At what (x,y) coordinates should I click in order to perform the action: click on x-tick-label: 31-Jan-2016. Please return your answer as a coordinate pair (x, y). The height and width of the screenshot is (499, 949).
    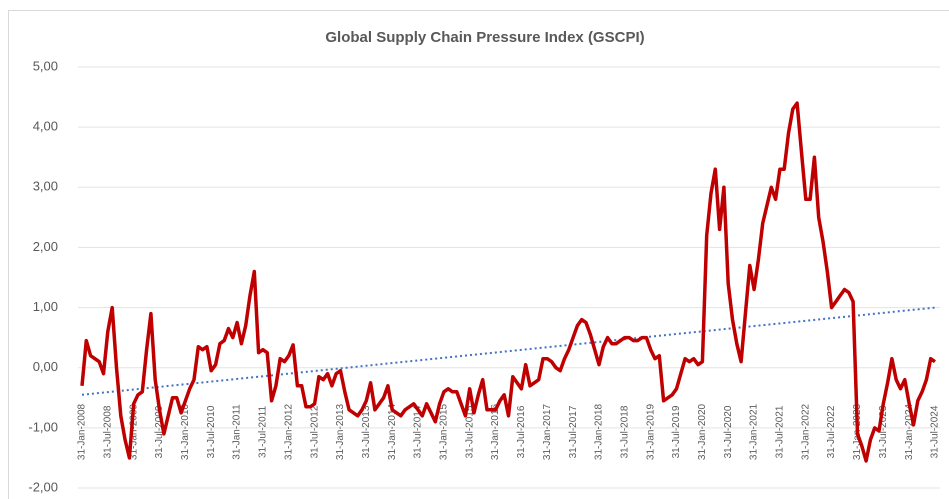
    Looking at the image, I should click on (495, 431).